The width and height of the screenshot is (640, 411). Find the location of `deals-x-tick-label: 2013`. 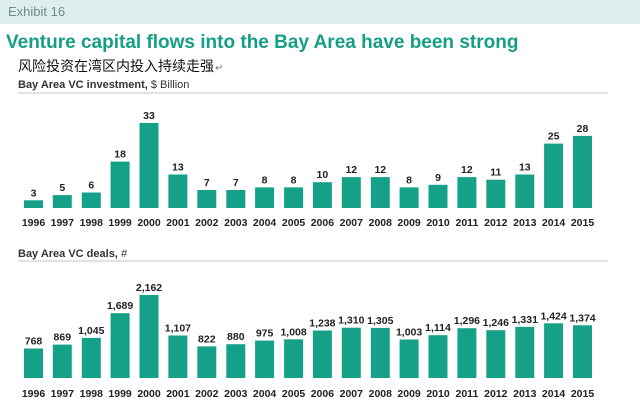

deals-x-tick-label: 2013 is located at coordinates (525, 394).